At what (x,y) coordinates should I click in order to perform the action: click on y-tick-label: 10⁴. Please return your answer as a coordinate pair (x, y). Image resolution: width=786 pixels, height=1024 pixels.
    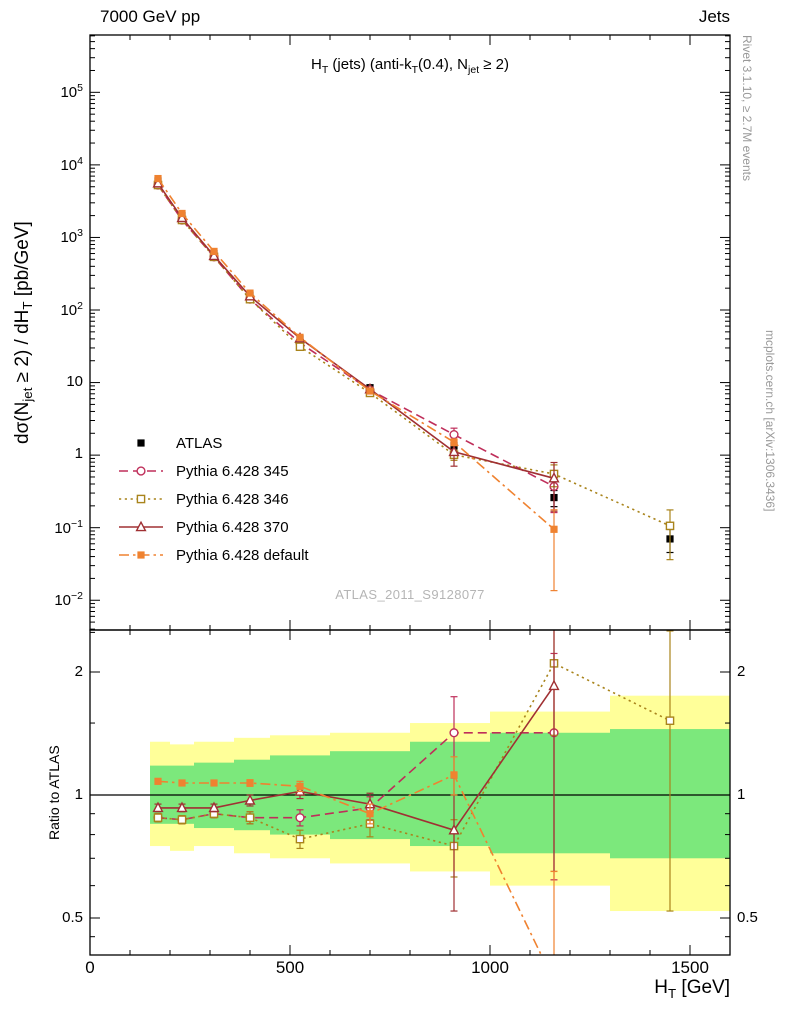
    Looking at the image, I should click on (71, 164).